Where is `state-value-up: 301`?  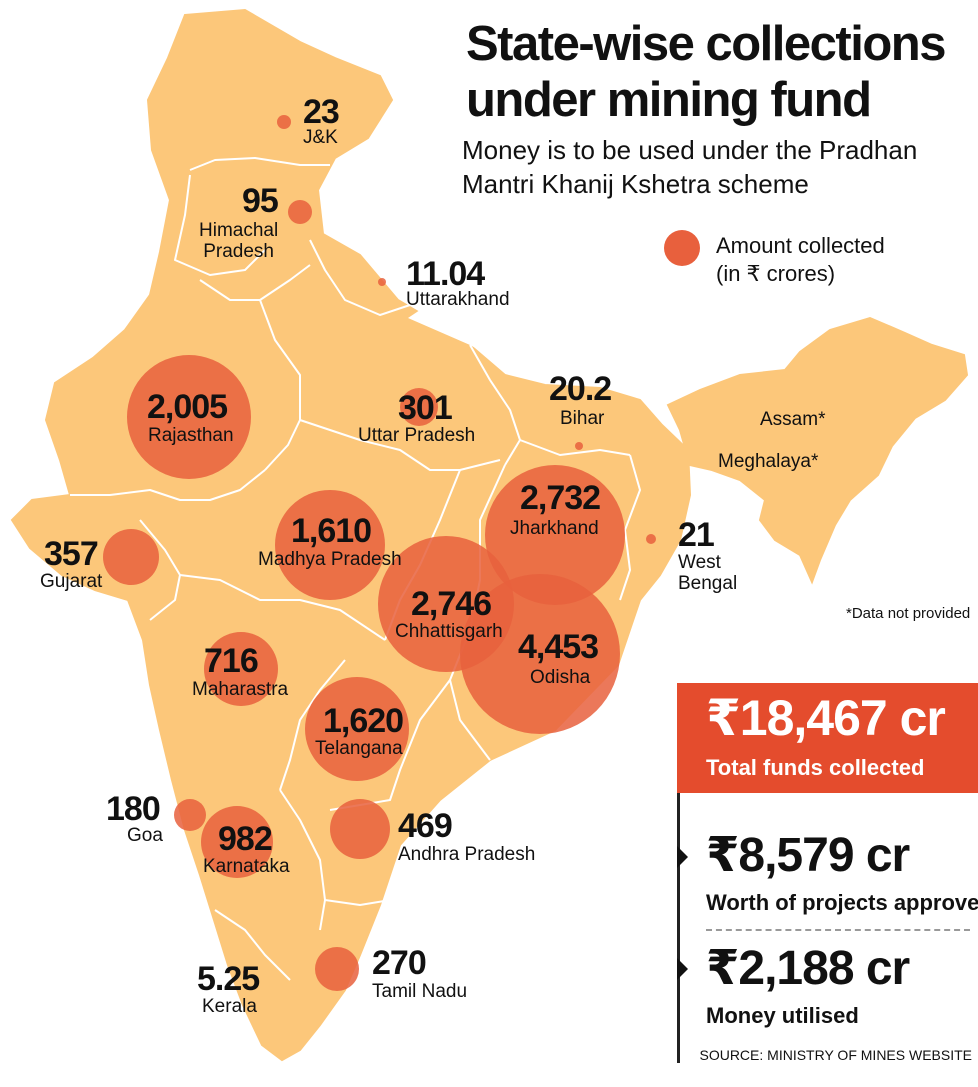
state-value-up: 301 is located at coordinates (425, 408).